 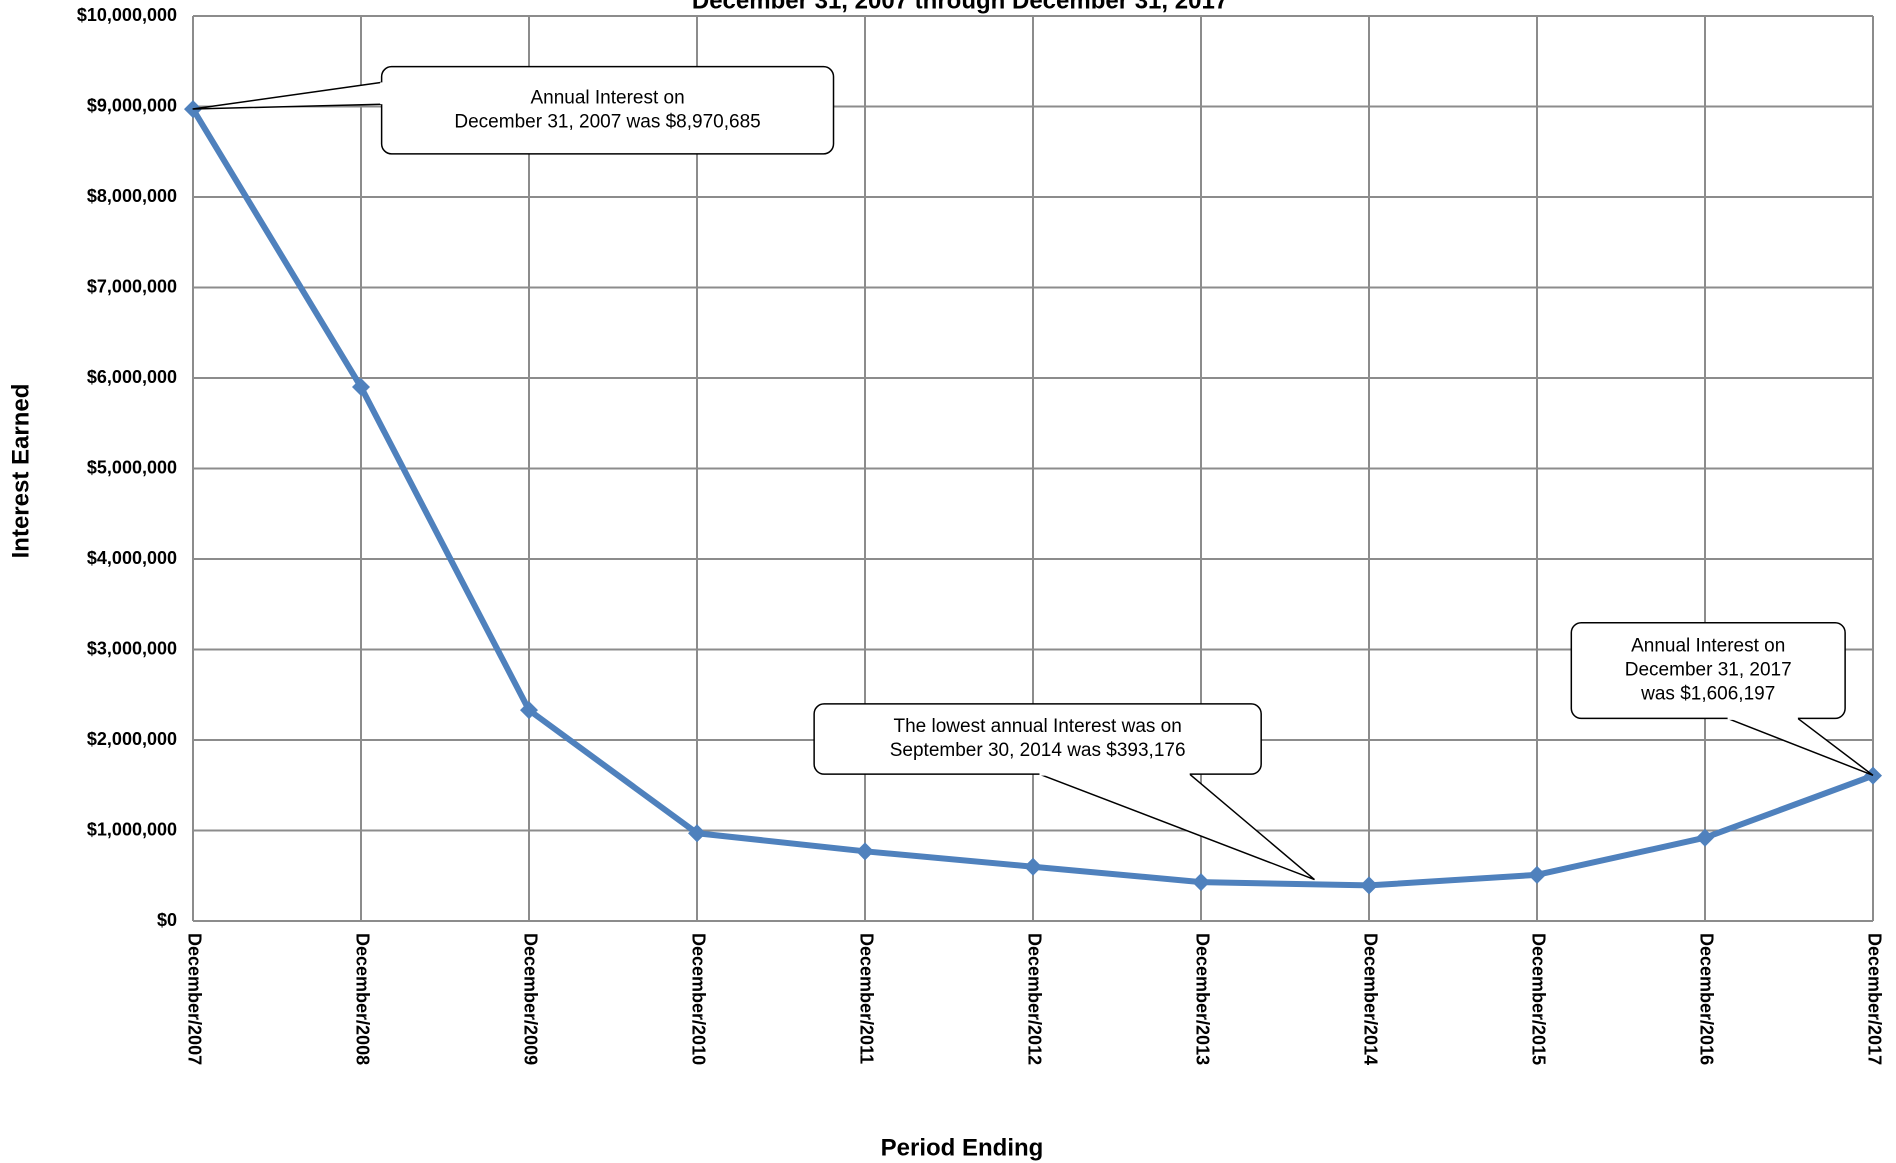 What do you see at coordinates (1034, 999) in the screenshot?
I see `x-tick-label: December/2012` at bounding box center [1034, 999].